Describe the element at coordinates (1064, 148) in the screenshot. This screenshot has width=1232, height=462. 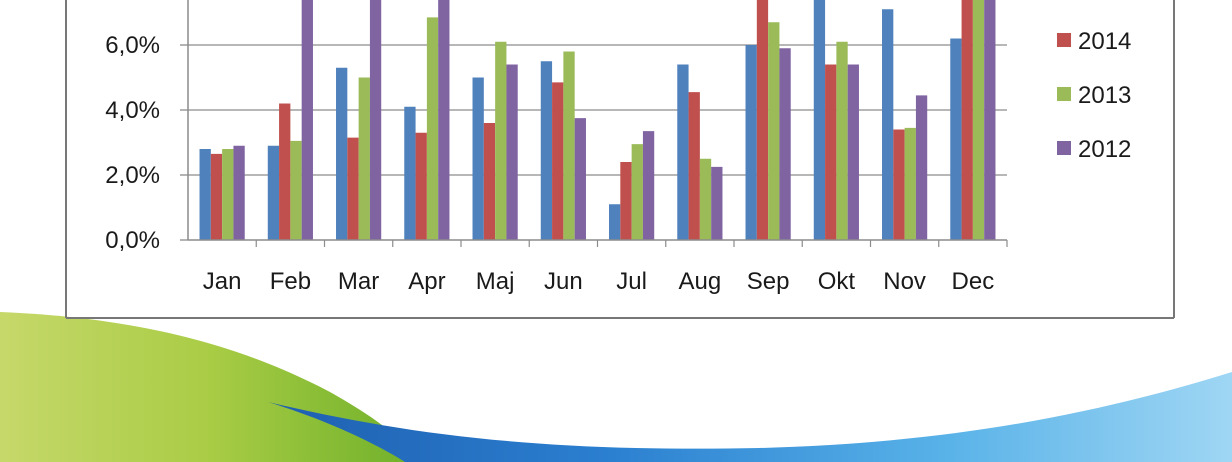
I see `legend-swatch-2012` at that location.